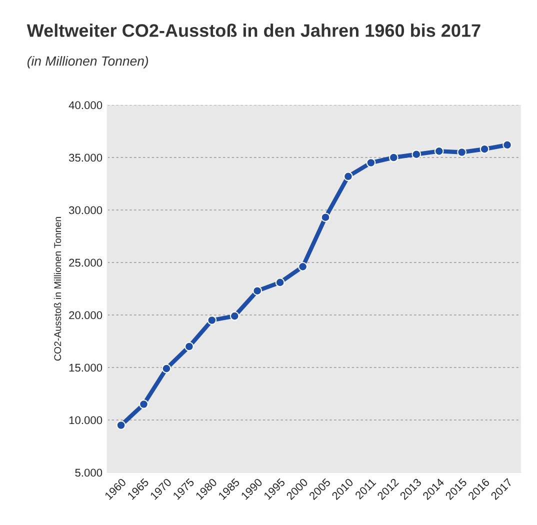 The width and height of the screenshot is (537, 525). Describe the element at coordinates (85, 420) in the screenshot. I see `y-tick-label: 10.000` at that location.